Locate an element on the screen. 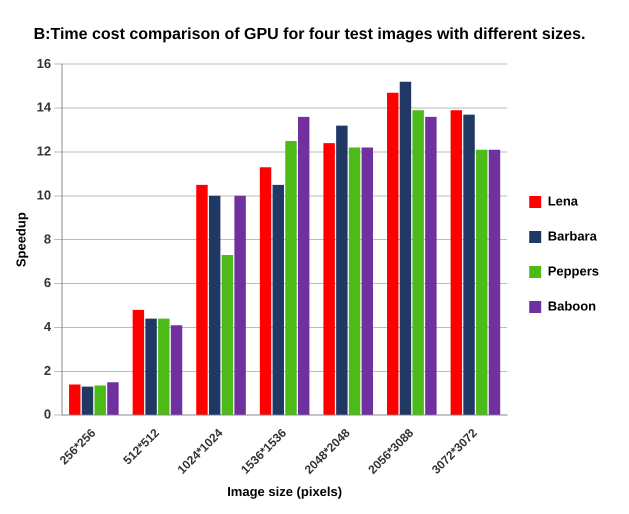 Image resolution: width=629 pixels, height=514 pixels. y-tick-label: 6 is located at coordinates (48, 282).